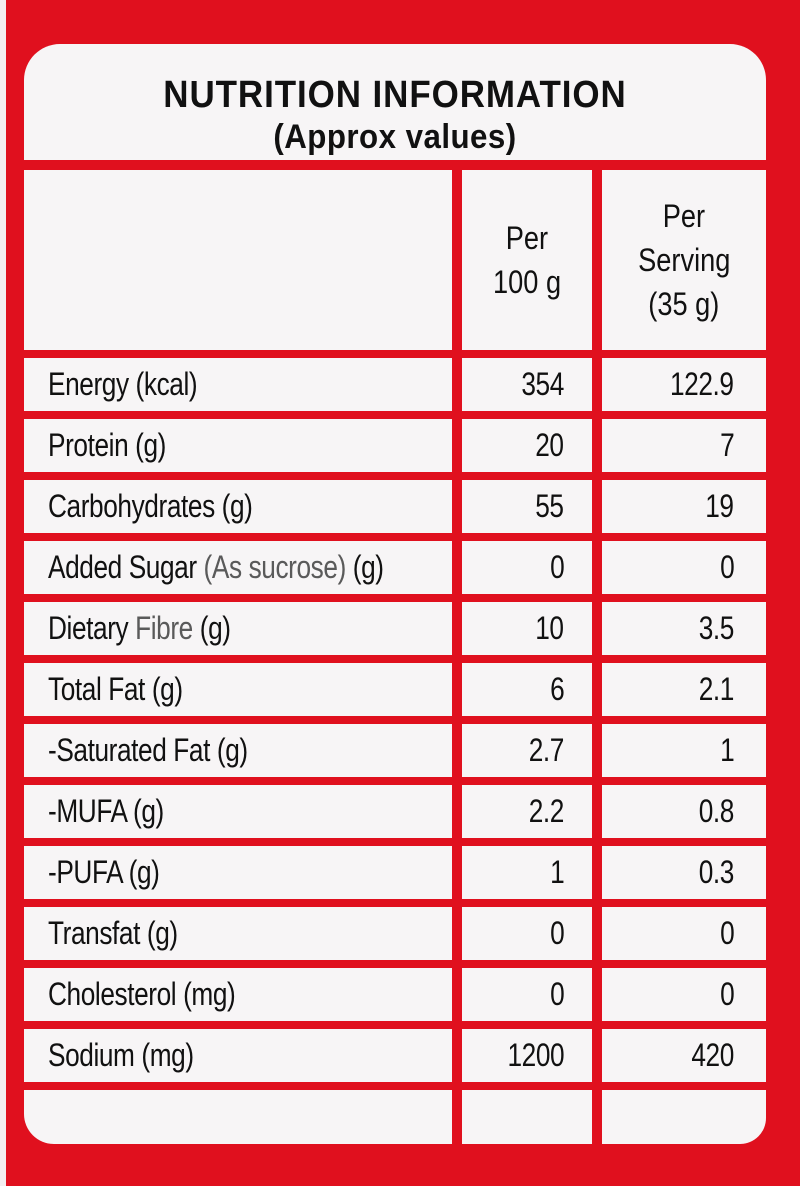 The image size is (800, 1186). I want to click on value-per-serving: 3.5, so click(716, 628).